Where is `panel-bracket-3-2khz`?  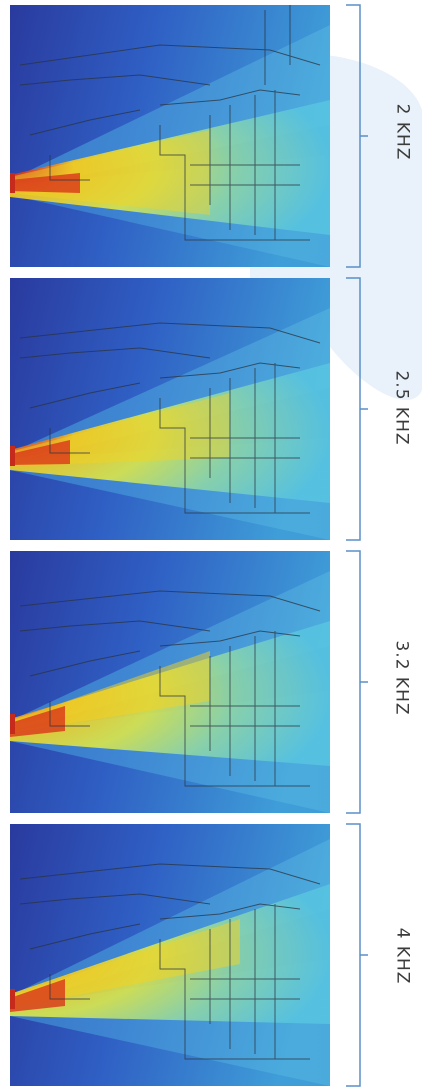 panel-bracket-3-2khz is located at coordinates (357, 682).